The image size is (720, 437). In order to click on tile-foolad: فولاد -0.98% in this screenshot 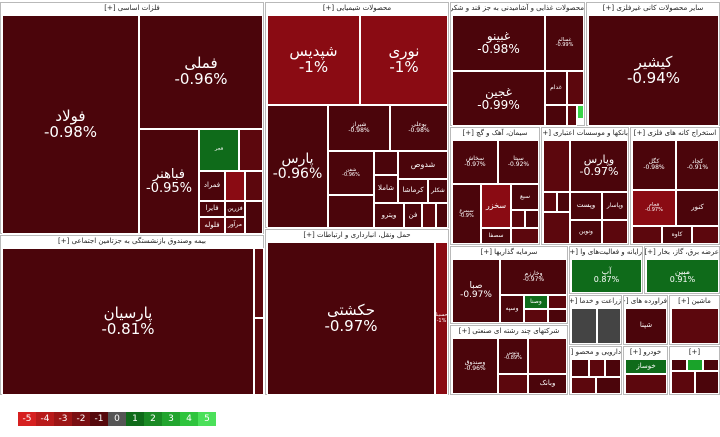, I will do `click(70, 124)`.